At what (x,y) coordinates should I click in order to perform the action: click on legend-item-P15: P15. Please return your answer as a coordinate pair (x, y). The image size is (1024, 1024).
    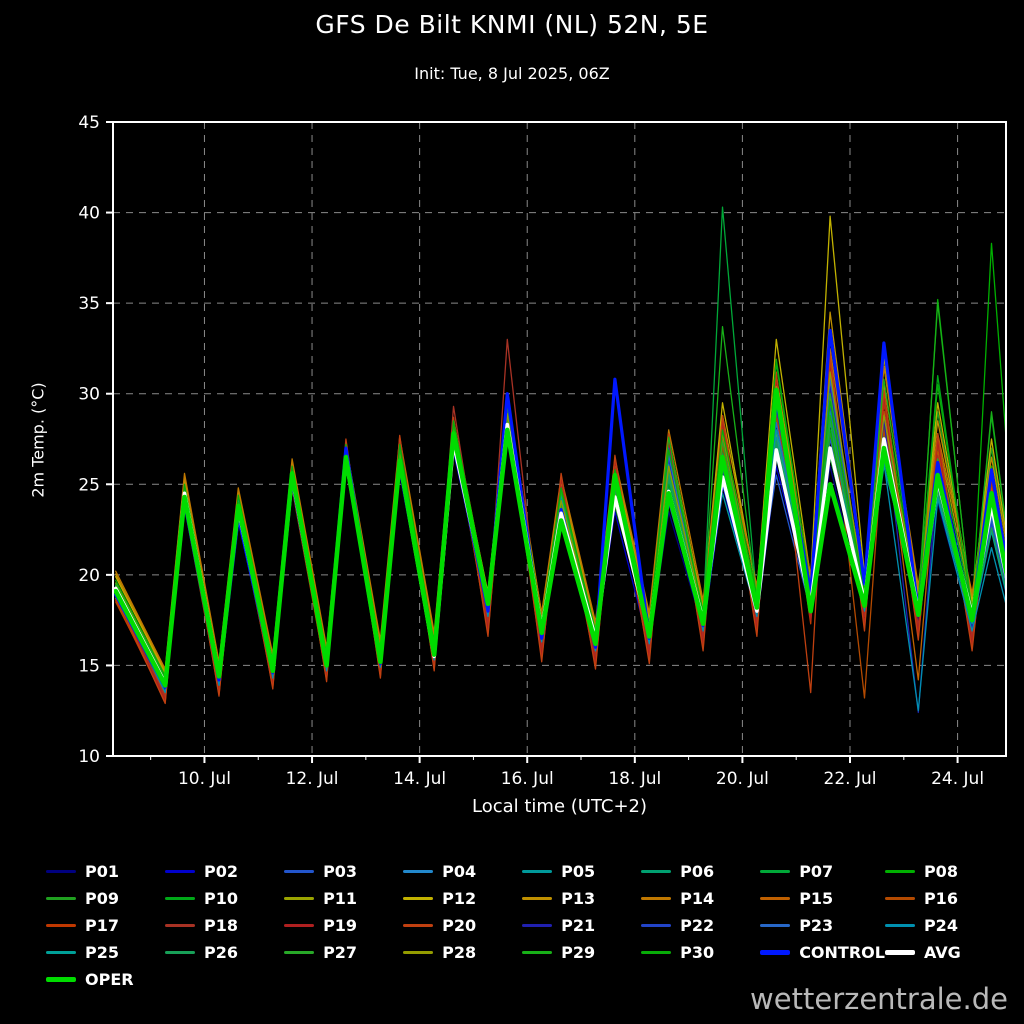
    Looking at the image, I should click on (822, 898).